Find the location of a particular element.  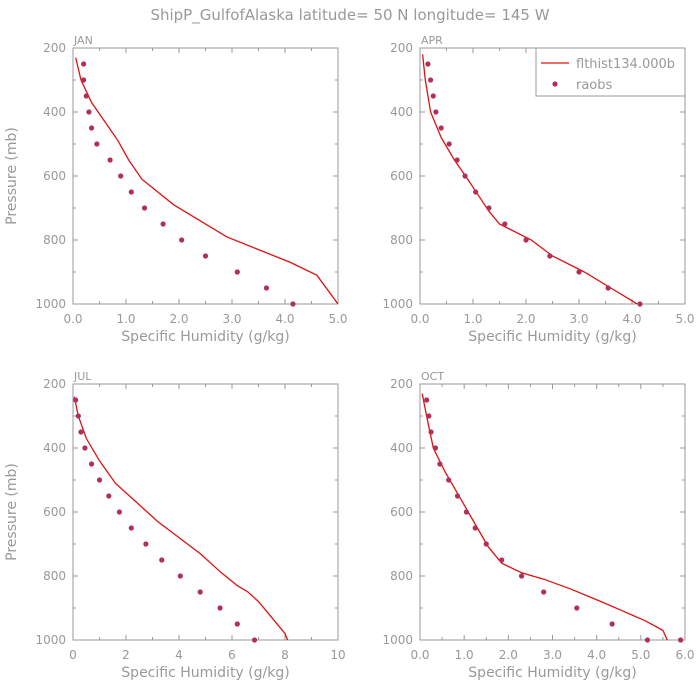

panel-label: JUL is located at coordinates (82, 376).